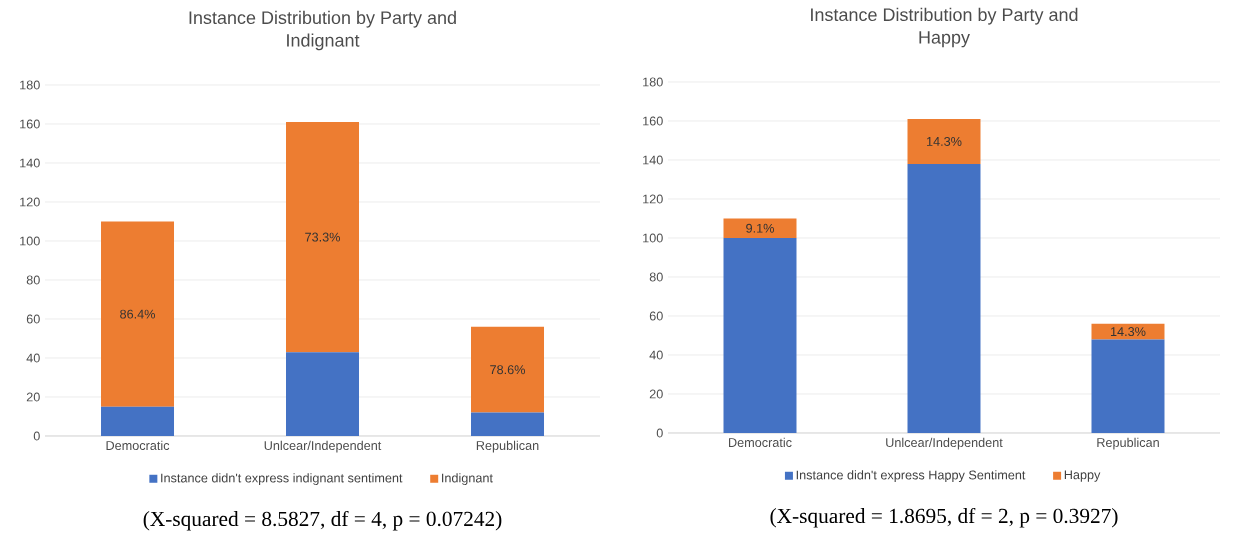  Describe the element at coordinates (944, 27) in the screenshot. I see `chart-title: Instance Distribution by Party and Happy` at that location.